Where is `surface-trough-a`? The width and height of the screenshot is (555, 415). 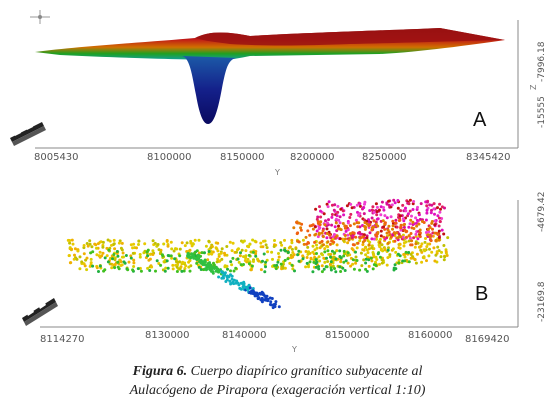 surface-trough-a is located at coordinates (209, 90).